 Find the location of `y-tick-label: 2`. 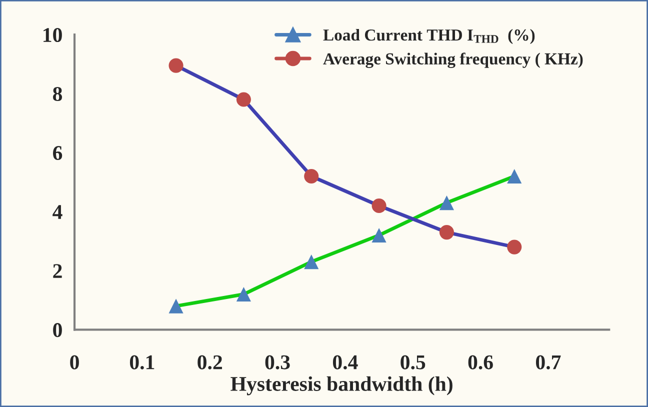

y-tick-label: 2 is located at coordinates (57, 271).